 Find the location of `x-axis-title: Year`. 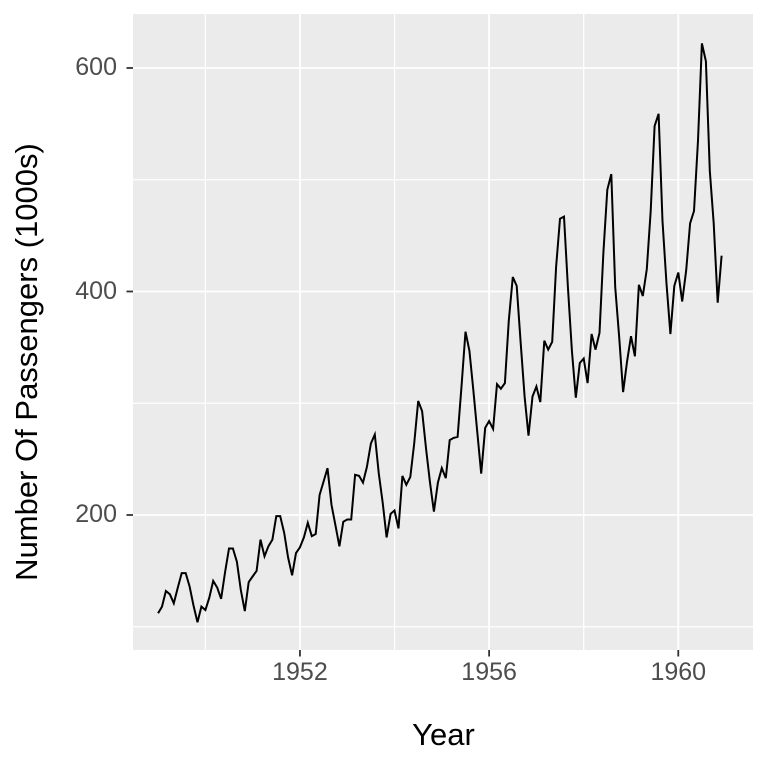

x-axis-title: Year is located at coordinates (443, 734).